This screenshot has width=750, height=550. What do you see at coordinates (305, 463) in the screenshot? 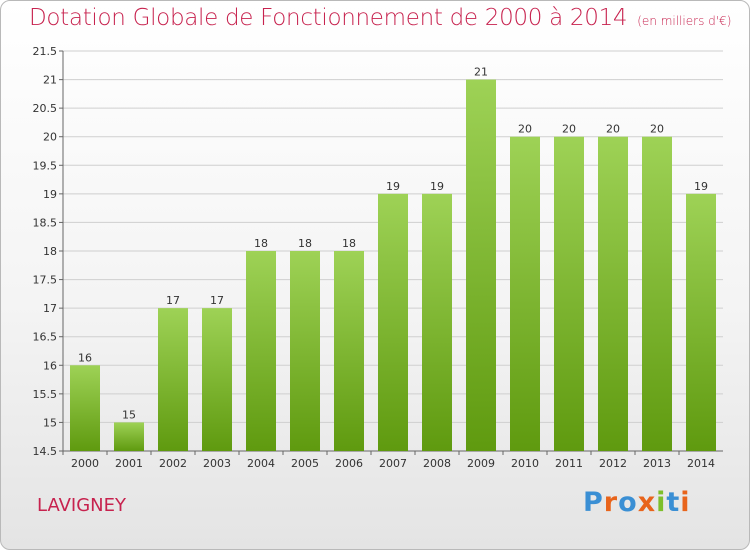
I see `x-tick-label: 2005` at bounding box center [305, 463].